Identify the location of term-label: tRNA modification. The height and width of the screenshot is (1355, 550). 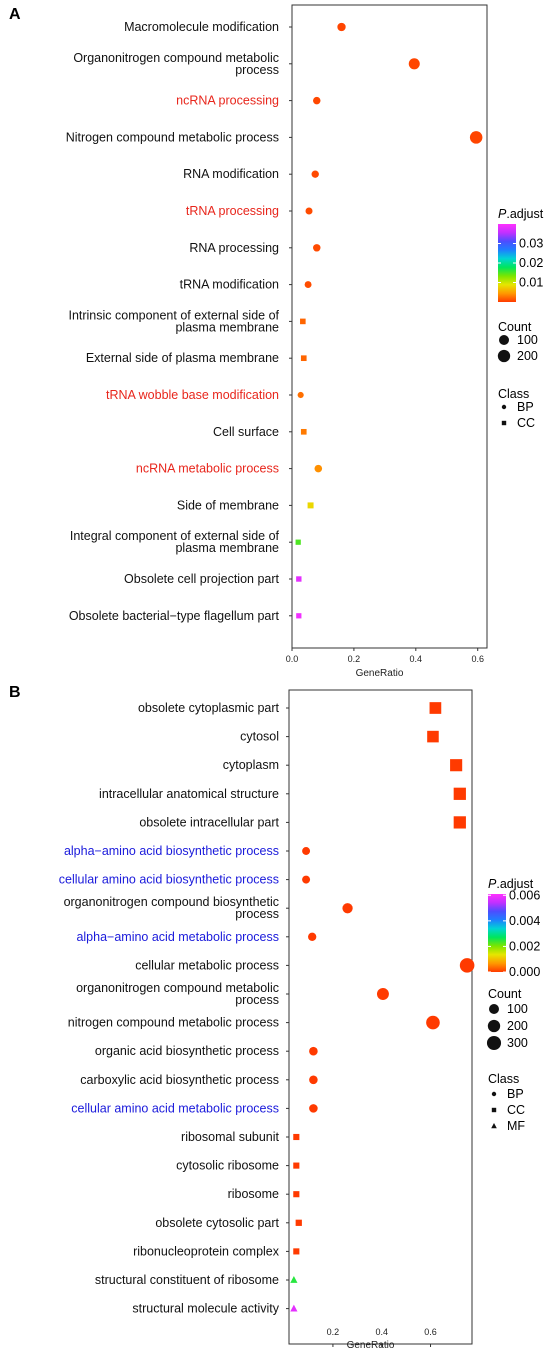
(229, 285).